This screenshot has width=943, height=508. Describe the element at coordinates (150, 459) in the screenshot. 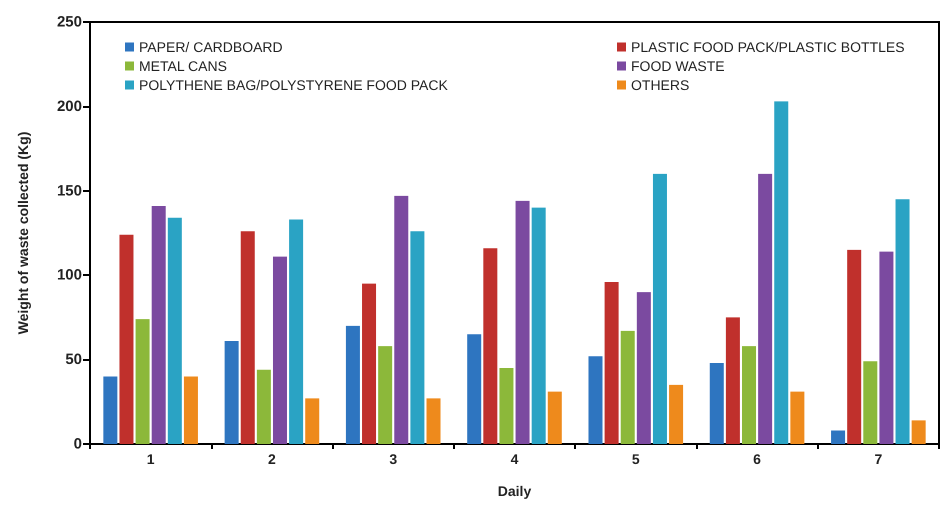

I see `x-tick-label: 1` at that location.